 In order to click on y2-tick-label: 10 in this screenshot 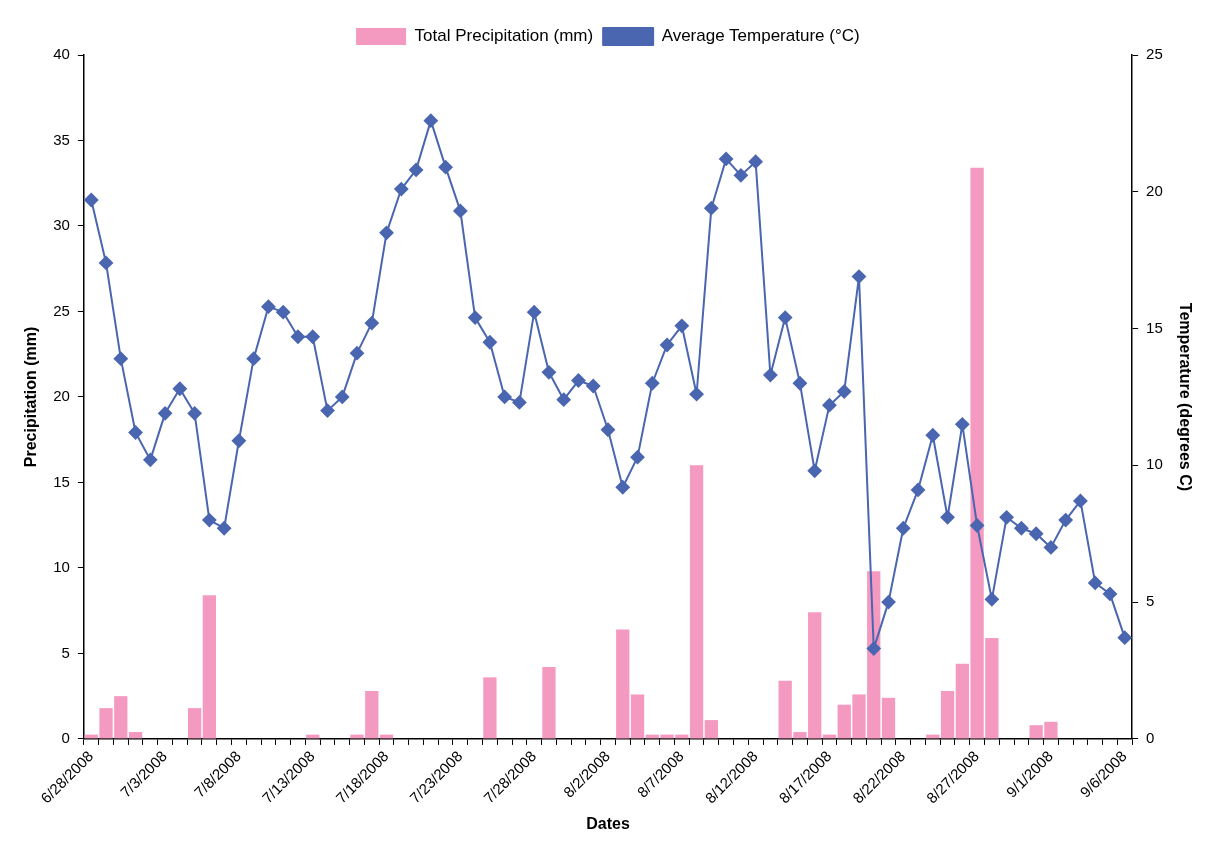, I will do `click(1154, 464)`.